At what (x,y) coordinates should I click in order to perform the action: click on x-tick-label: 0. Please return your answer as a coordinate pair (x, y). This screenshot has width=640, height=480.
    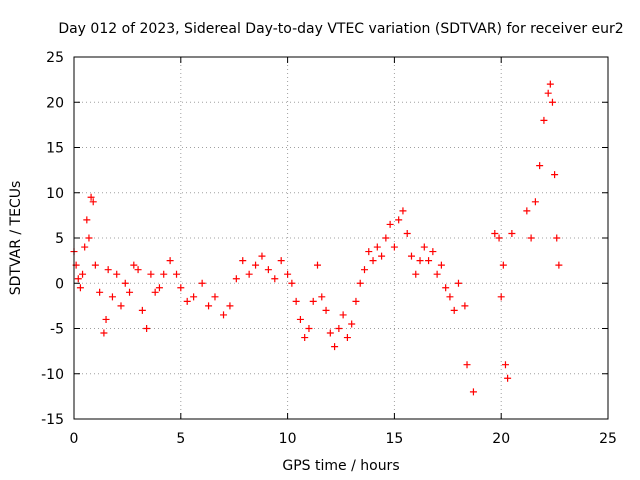
    Looking at the image, I should click on (74, 439).